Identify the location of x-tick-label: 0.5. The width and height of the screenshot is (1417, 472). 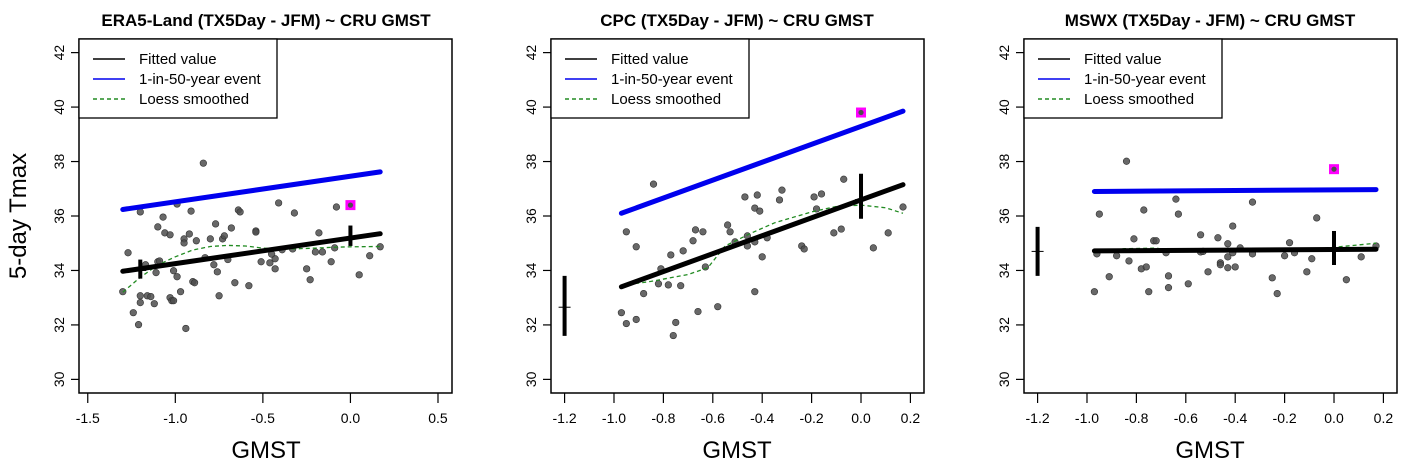
(438, 418).